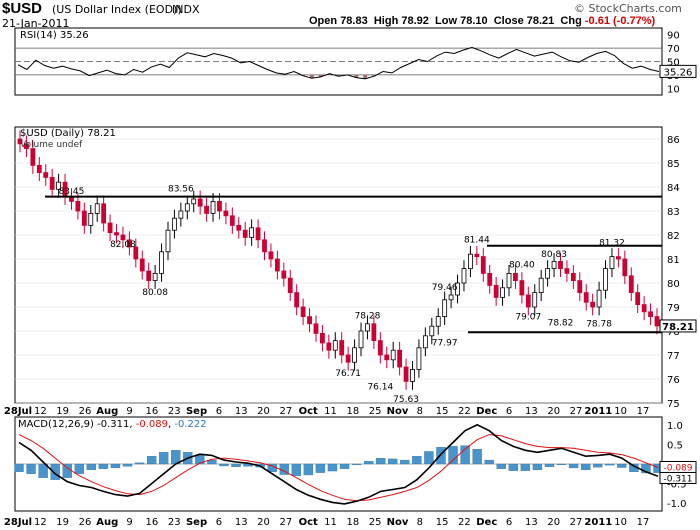 The width and height of the screenshot is (700, 530). Describe the element at coordinates (678, 477) in the screenshot. I see `macd-value-box` at that location.